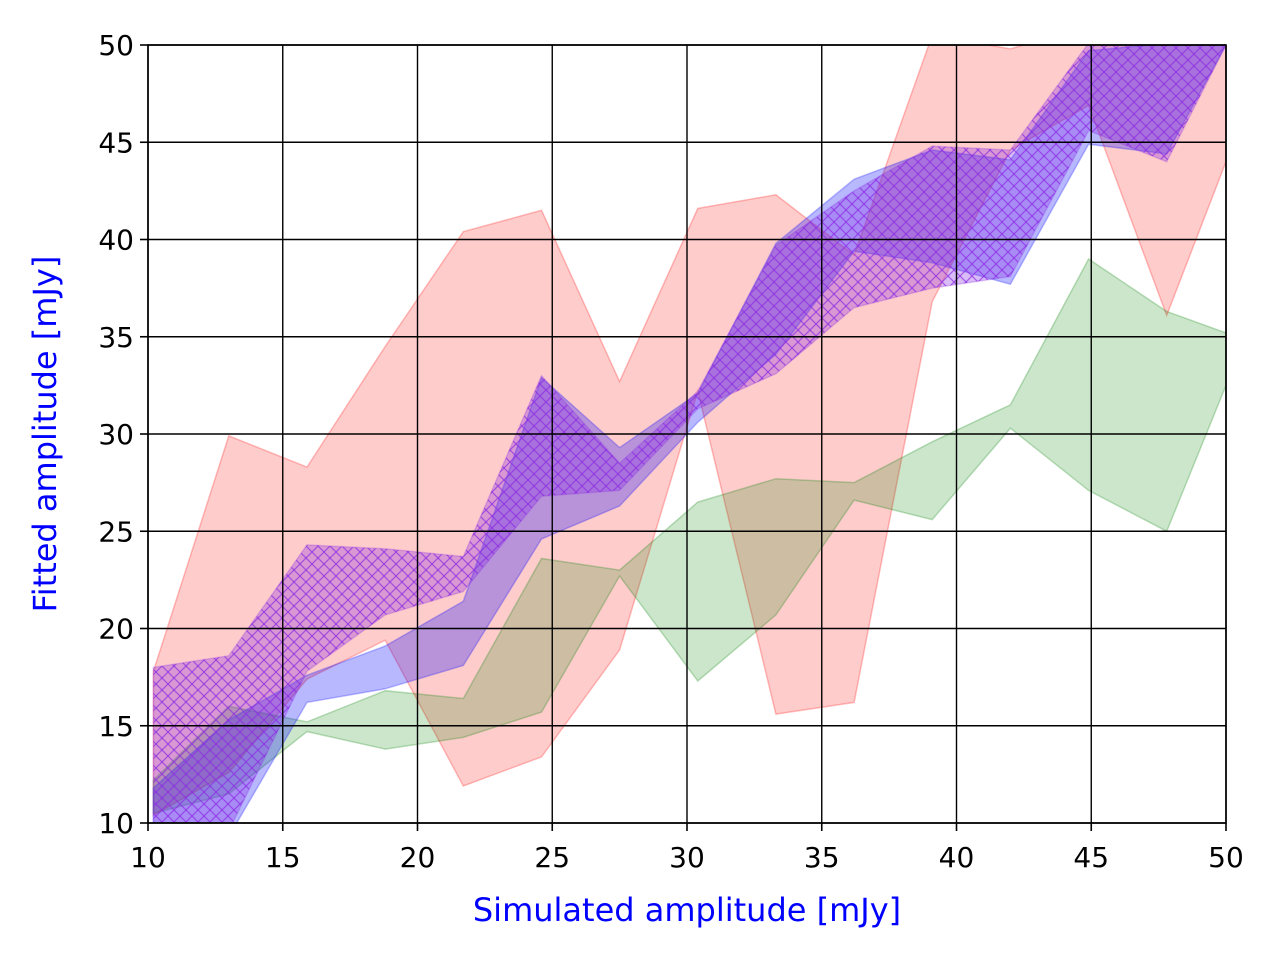 The height and width of the screenshot is (960, 1280). What do you see at coordinates (1226, 857) in the screenshot?
I see `x-tick-label: 50` at bounding box center [1226, 857].